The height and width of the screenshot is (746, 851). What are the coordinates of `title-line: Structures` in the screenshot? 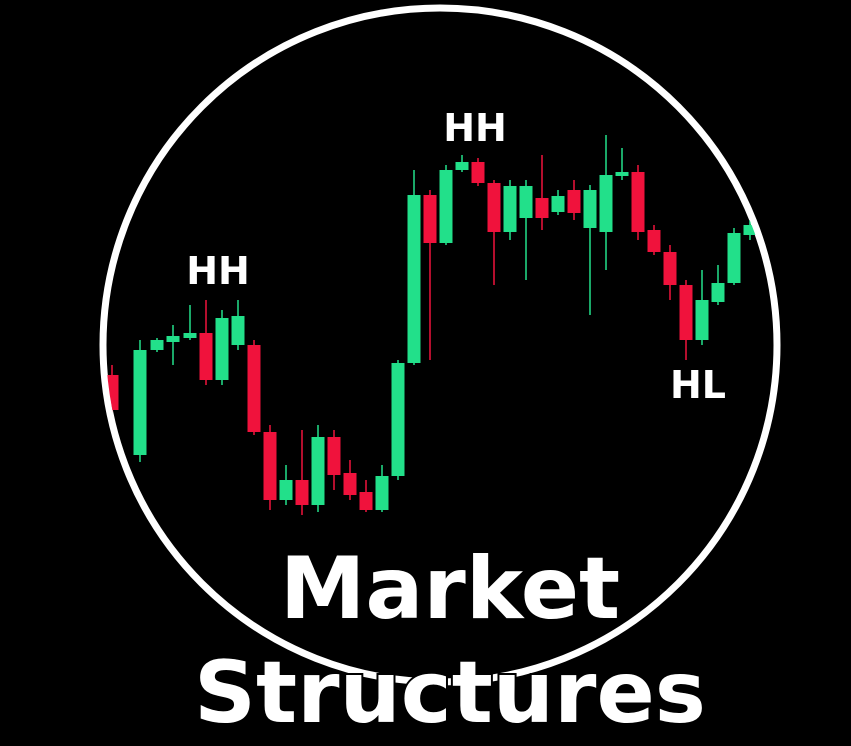 It's located at (450, 693).